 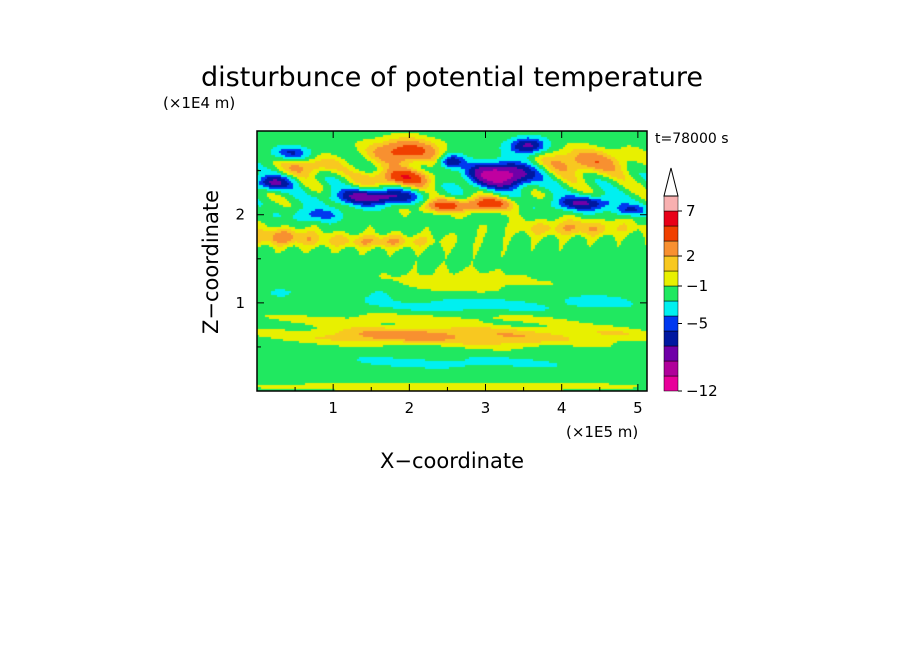 I want to click on x-tick-label: 2, so click(x=410, y=408).